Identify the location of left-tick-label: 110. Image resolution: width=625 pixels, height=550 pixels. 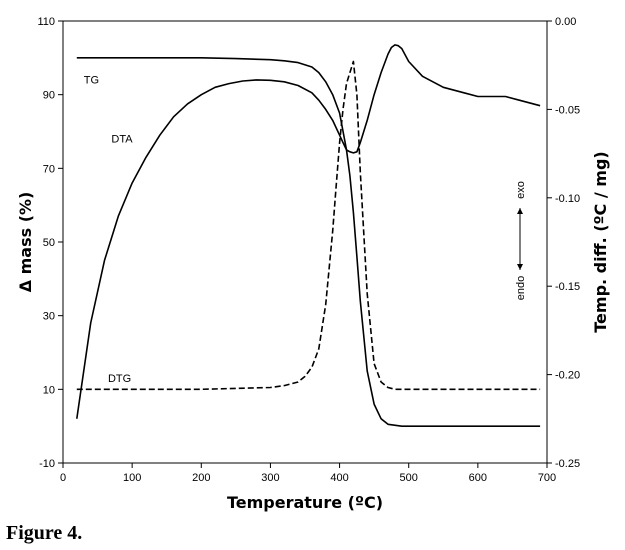
(46, 22).